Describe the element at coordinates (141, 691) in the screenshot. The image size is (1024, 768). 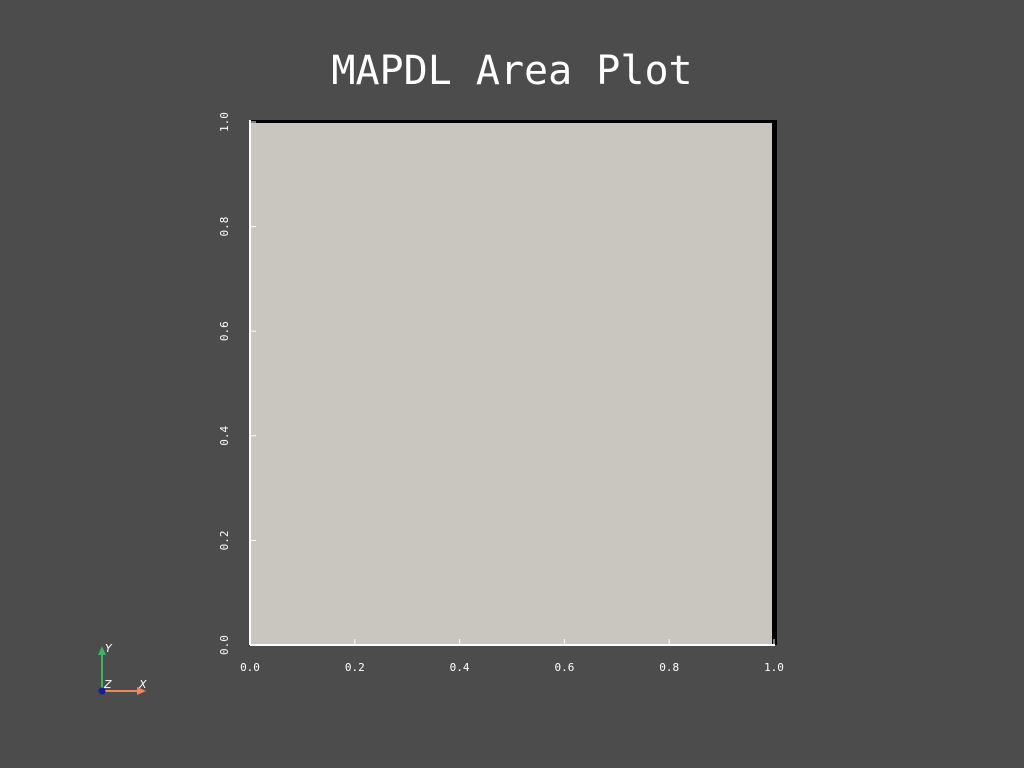
I see `triad-x-arrowhead` at that location.